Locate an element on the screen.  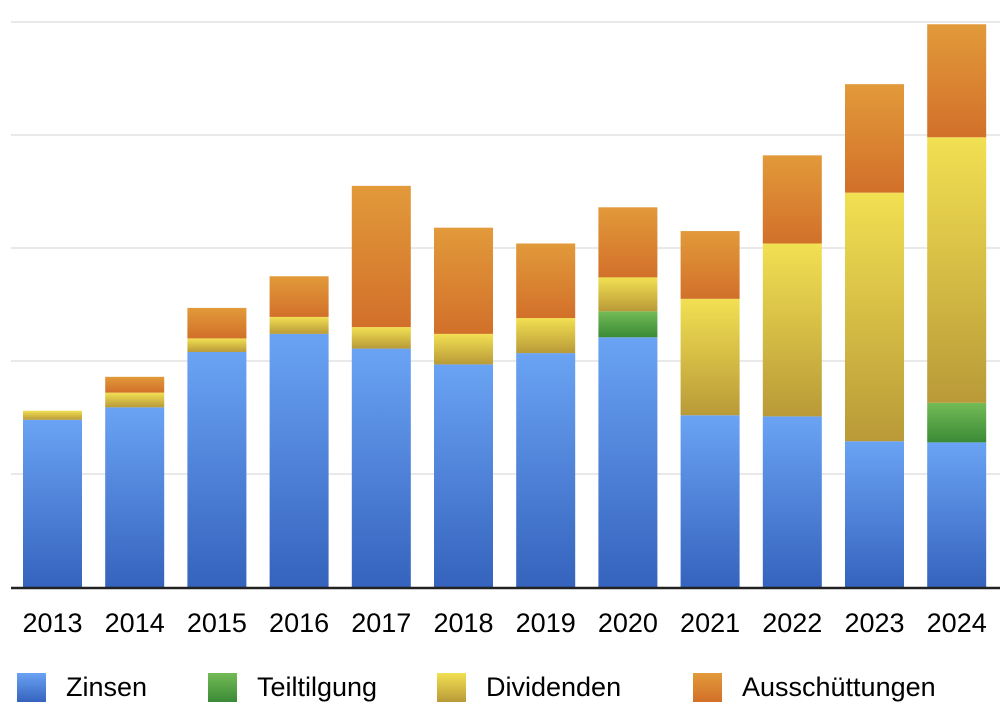
bar-group-2018 is located at coordinates (463, 407).